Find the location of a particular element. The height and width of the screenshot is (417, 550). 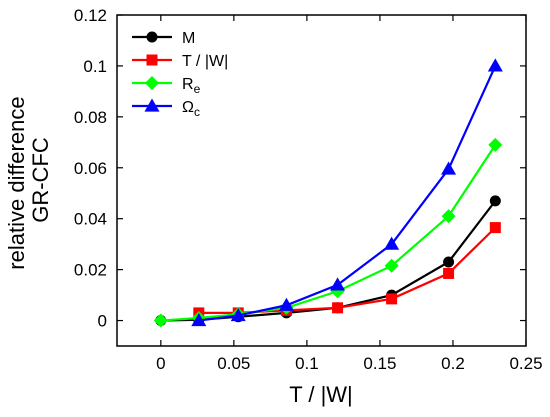

legend-label-base: T / |W| is located at coordinates (205, 61).